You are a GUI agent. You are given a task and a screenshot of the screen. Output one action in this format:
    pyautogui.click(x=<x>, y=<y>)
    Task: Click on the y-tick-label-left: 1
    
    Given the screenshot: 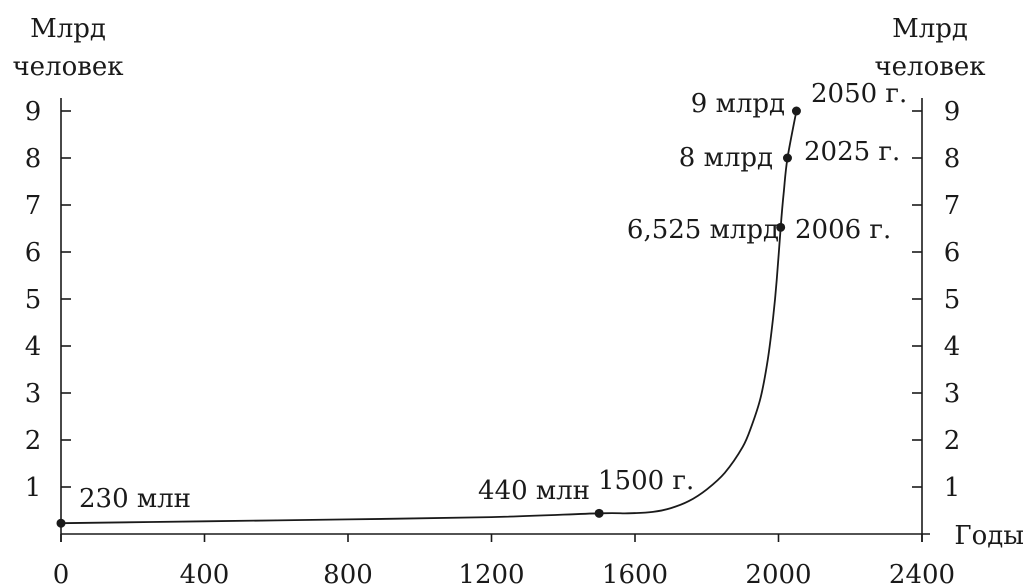 What is the action you would take?
    pyautogui.click(x=33, y=488)
    